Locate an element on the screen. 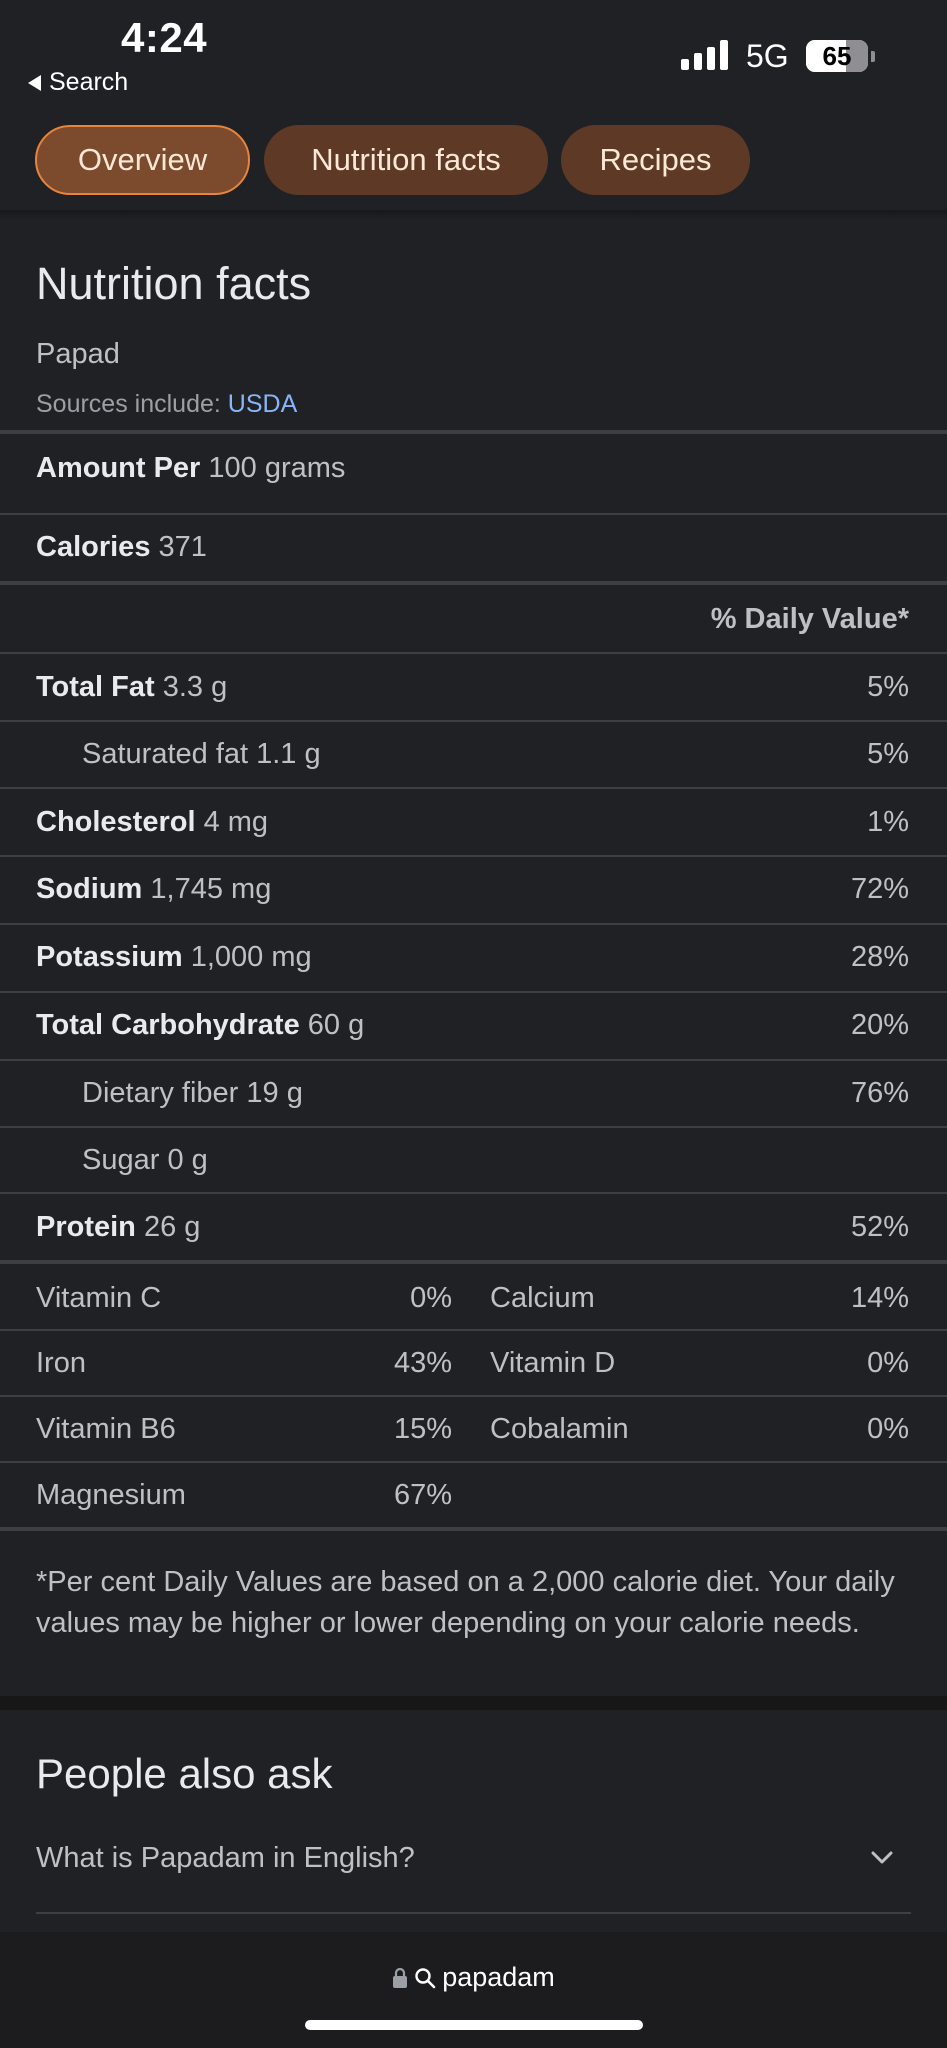 Image resolution: width=947 pixels, height=2048 pixels. nutrient-label: Saturated fat is located at coordinates (165, 754).